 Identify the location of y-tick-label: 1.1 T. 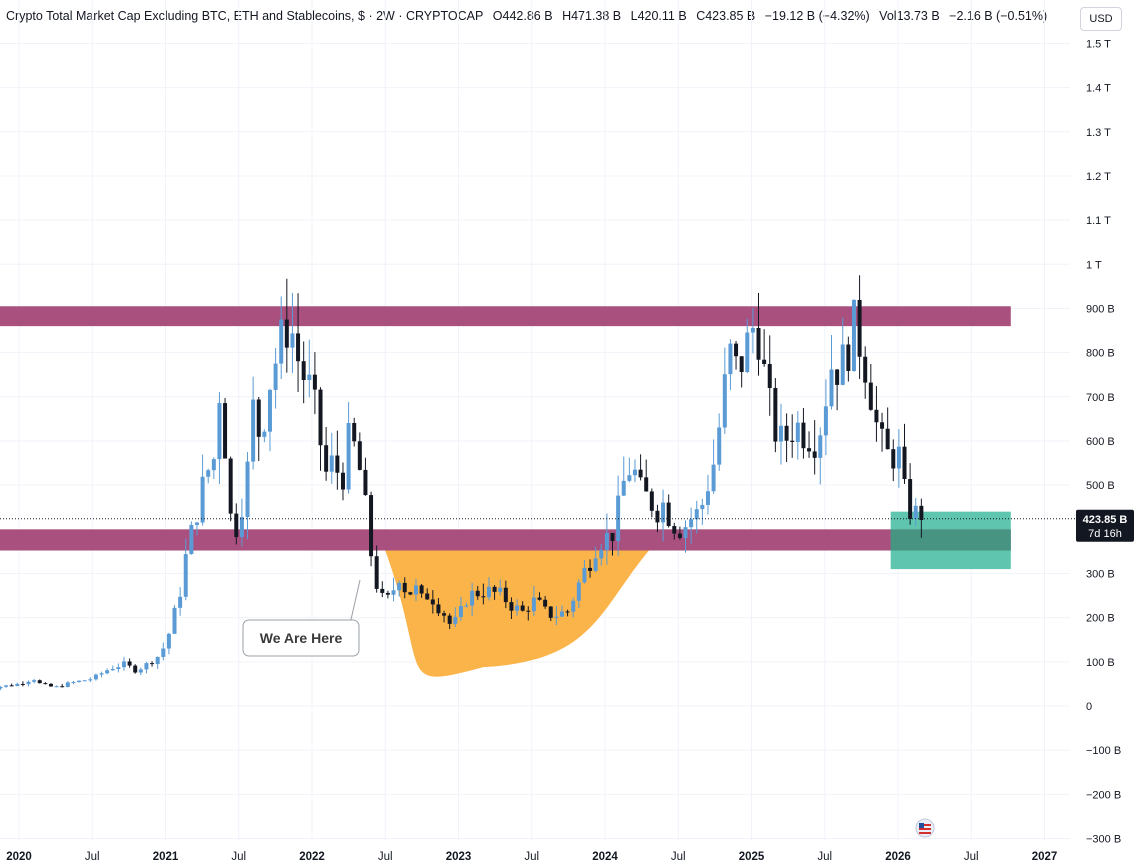
(1098, 221).